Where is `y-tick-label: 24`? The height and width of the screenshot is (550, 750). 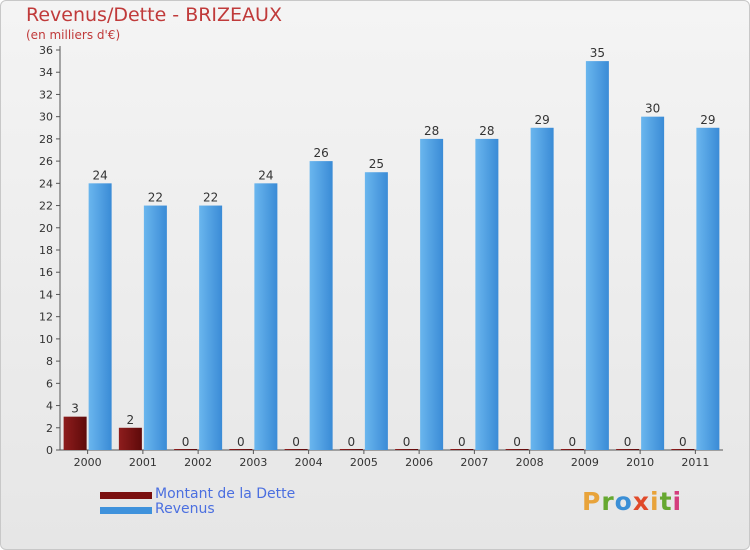 y-tick-label: 24 is located at coordinates (46, 183).